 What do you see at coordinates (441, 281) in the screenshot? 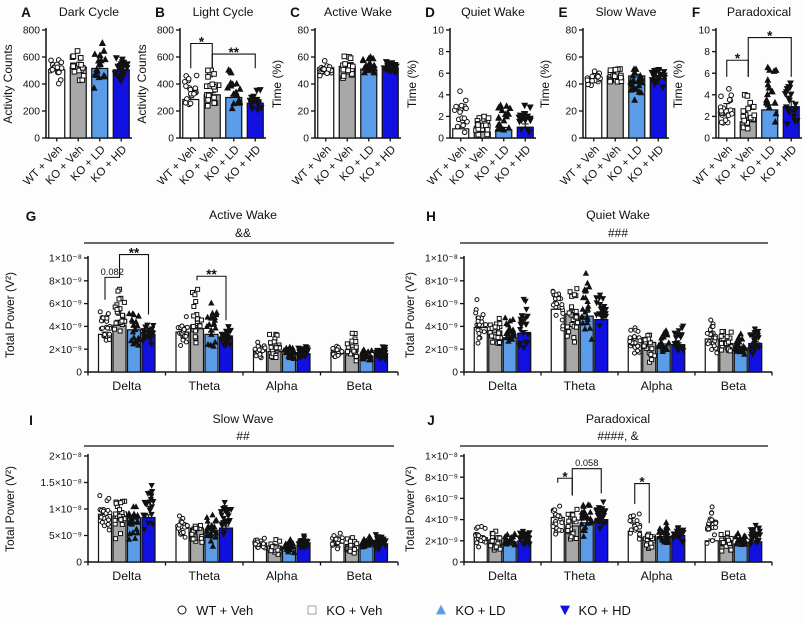
I see `y-tick-label: 8×10⁻⁹` at bounding box center [441, 281].